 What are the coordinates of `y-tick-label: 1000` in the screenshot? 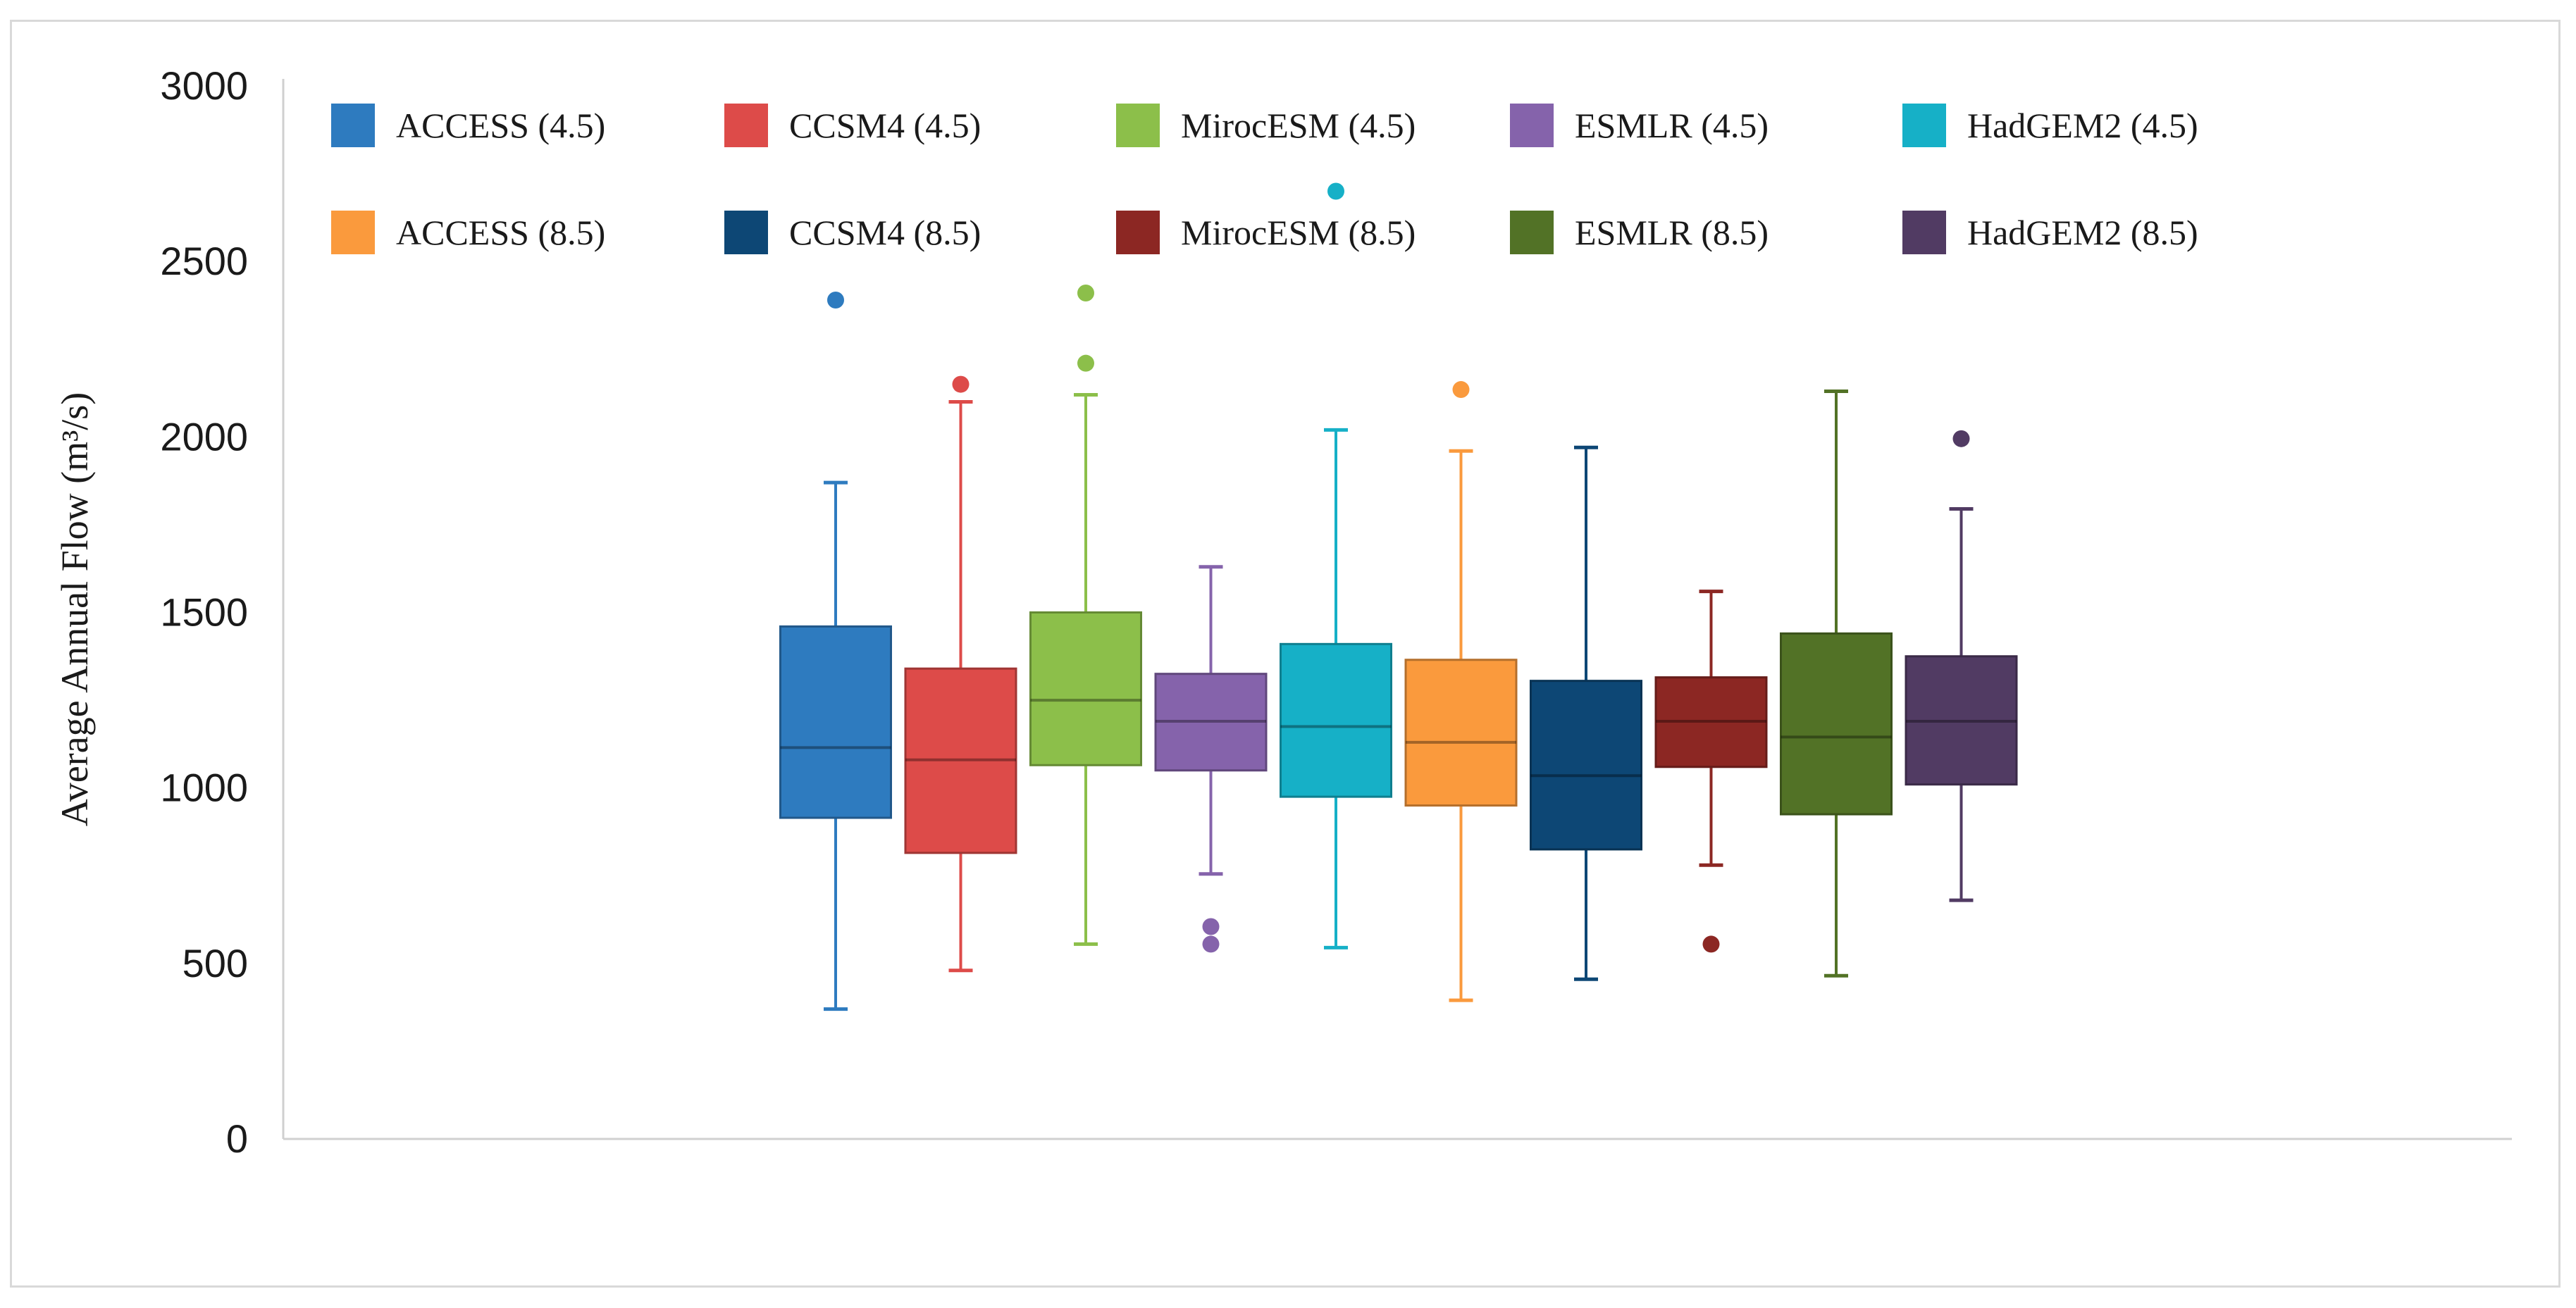 It's located at (204, 788).